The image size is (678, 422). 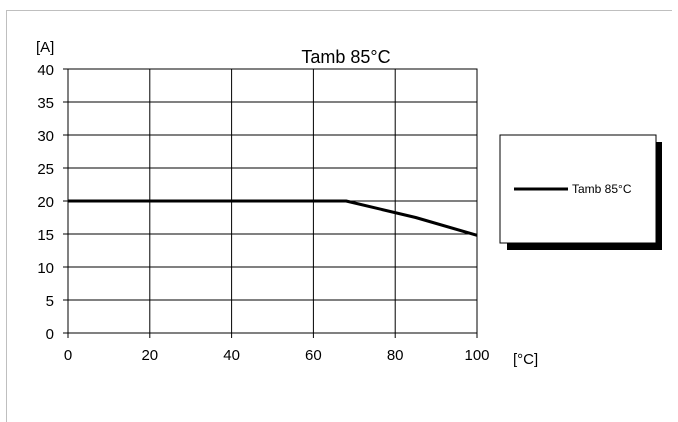 What do you see at coordinates (45, 235) in the screenshot?
I see `y-tick-label-3: 15` at bounding box center [45, 235].